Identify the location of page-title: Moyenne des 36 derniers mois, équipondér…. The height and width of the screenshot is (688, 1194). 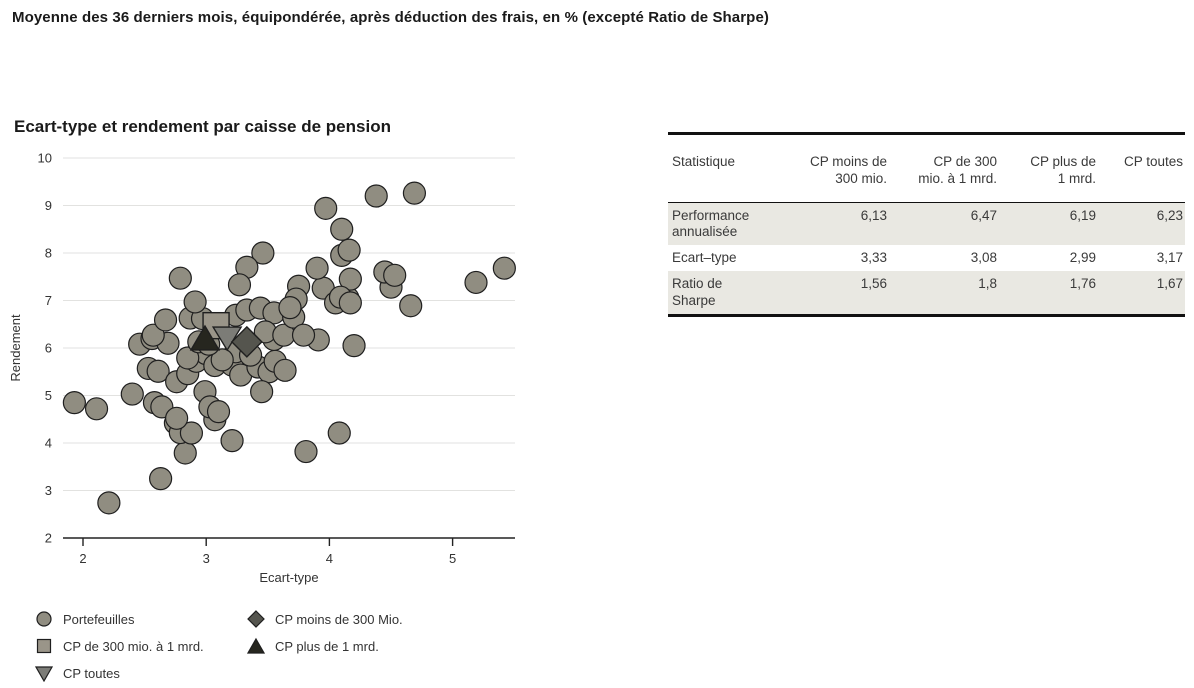
(390, 17).